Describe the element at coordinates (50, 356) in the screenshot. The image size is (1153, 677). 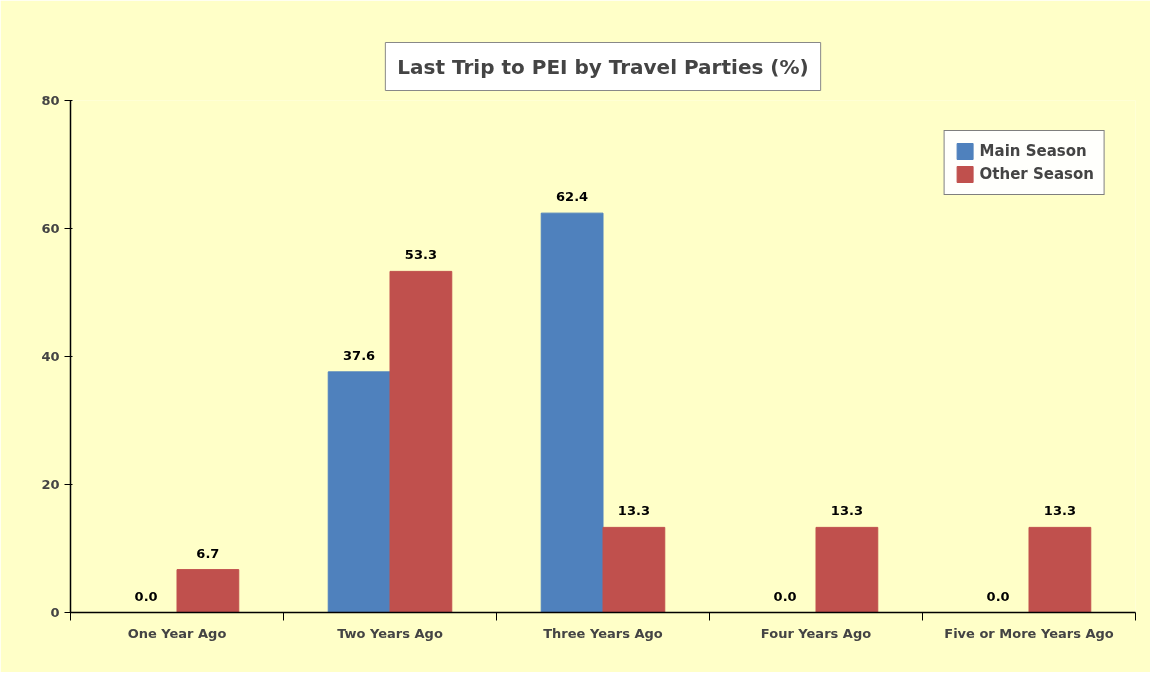
I see `y-tick-label: 40` at that location.